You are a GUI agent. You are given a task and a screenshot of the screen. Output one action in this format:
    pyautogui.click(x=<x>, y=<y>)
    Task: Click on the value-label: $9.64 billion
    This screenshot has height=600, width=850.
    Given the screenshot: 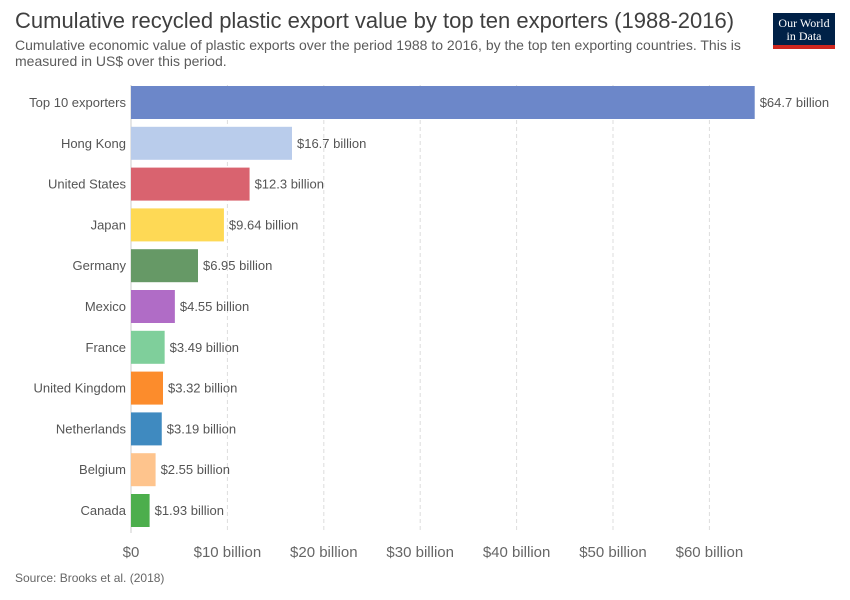 What is the action you would take?
    pyautogui.click(x=263, y=224)
    